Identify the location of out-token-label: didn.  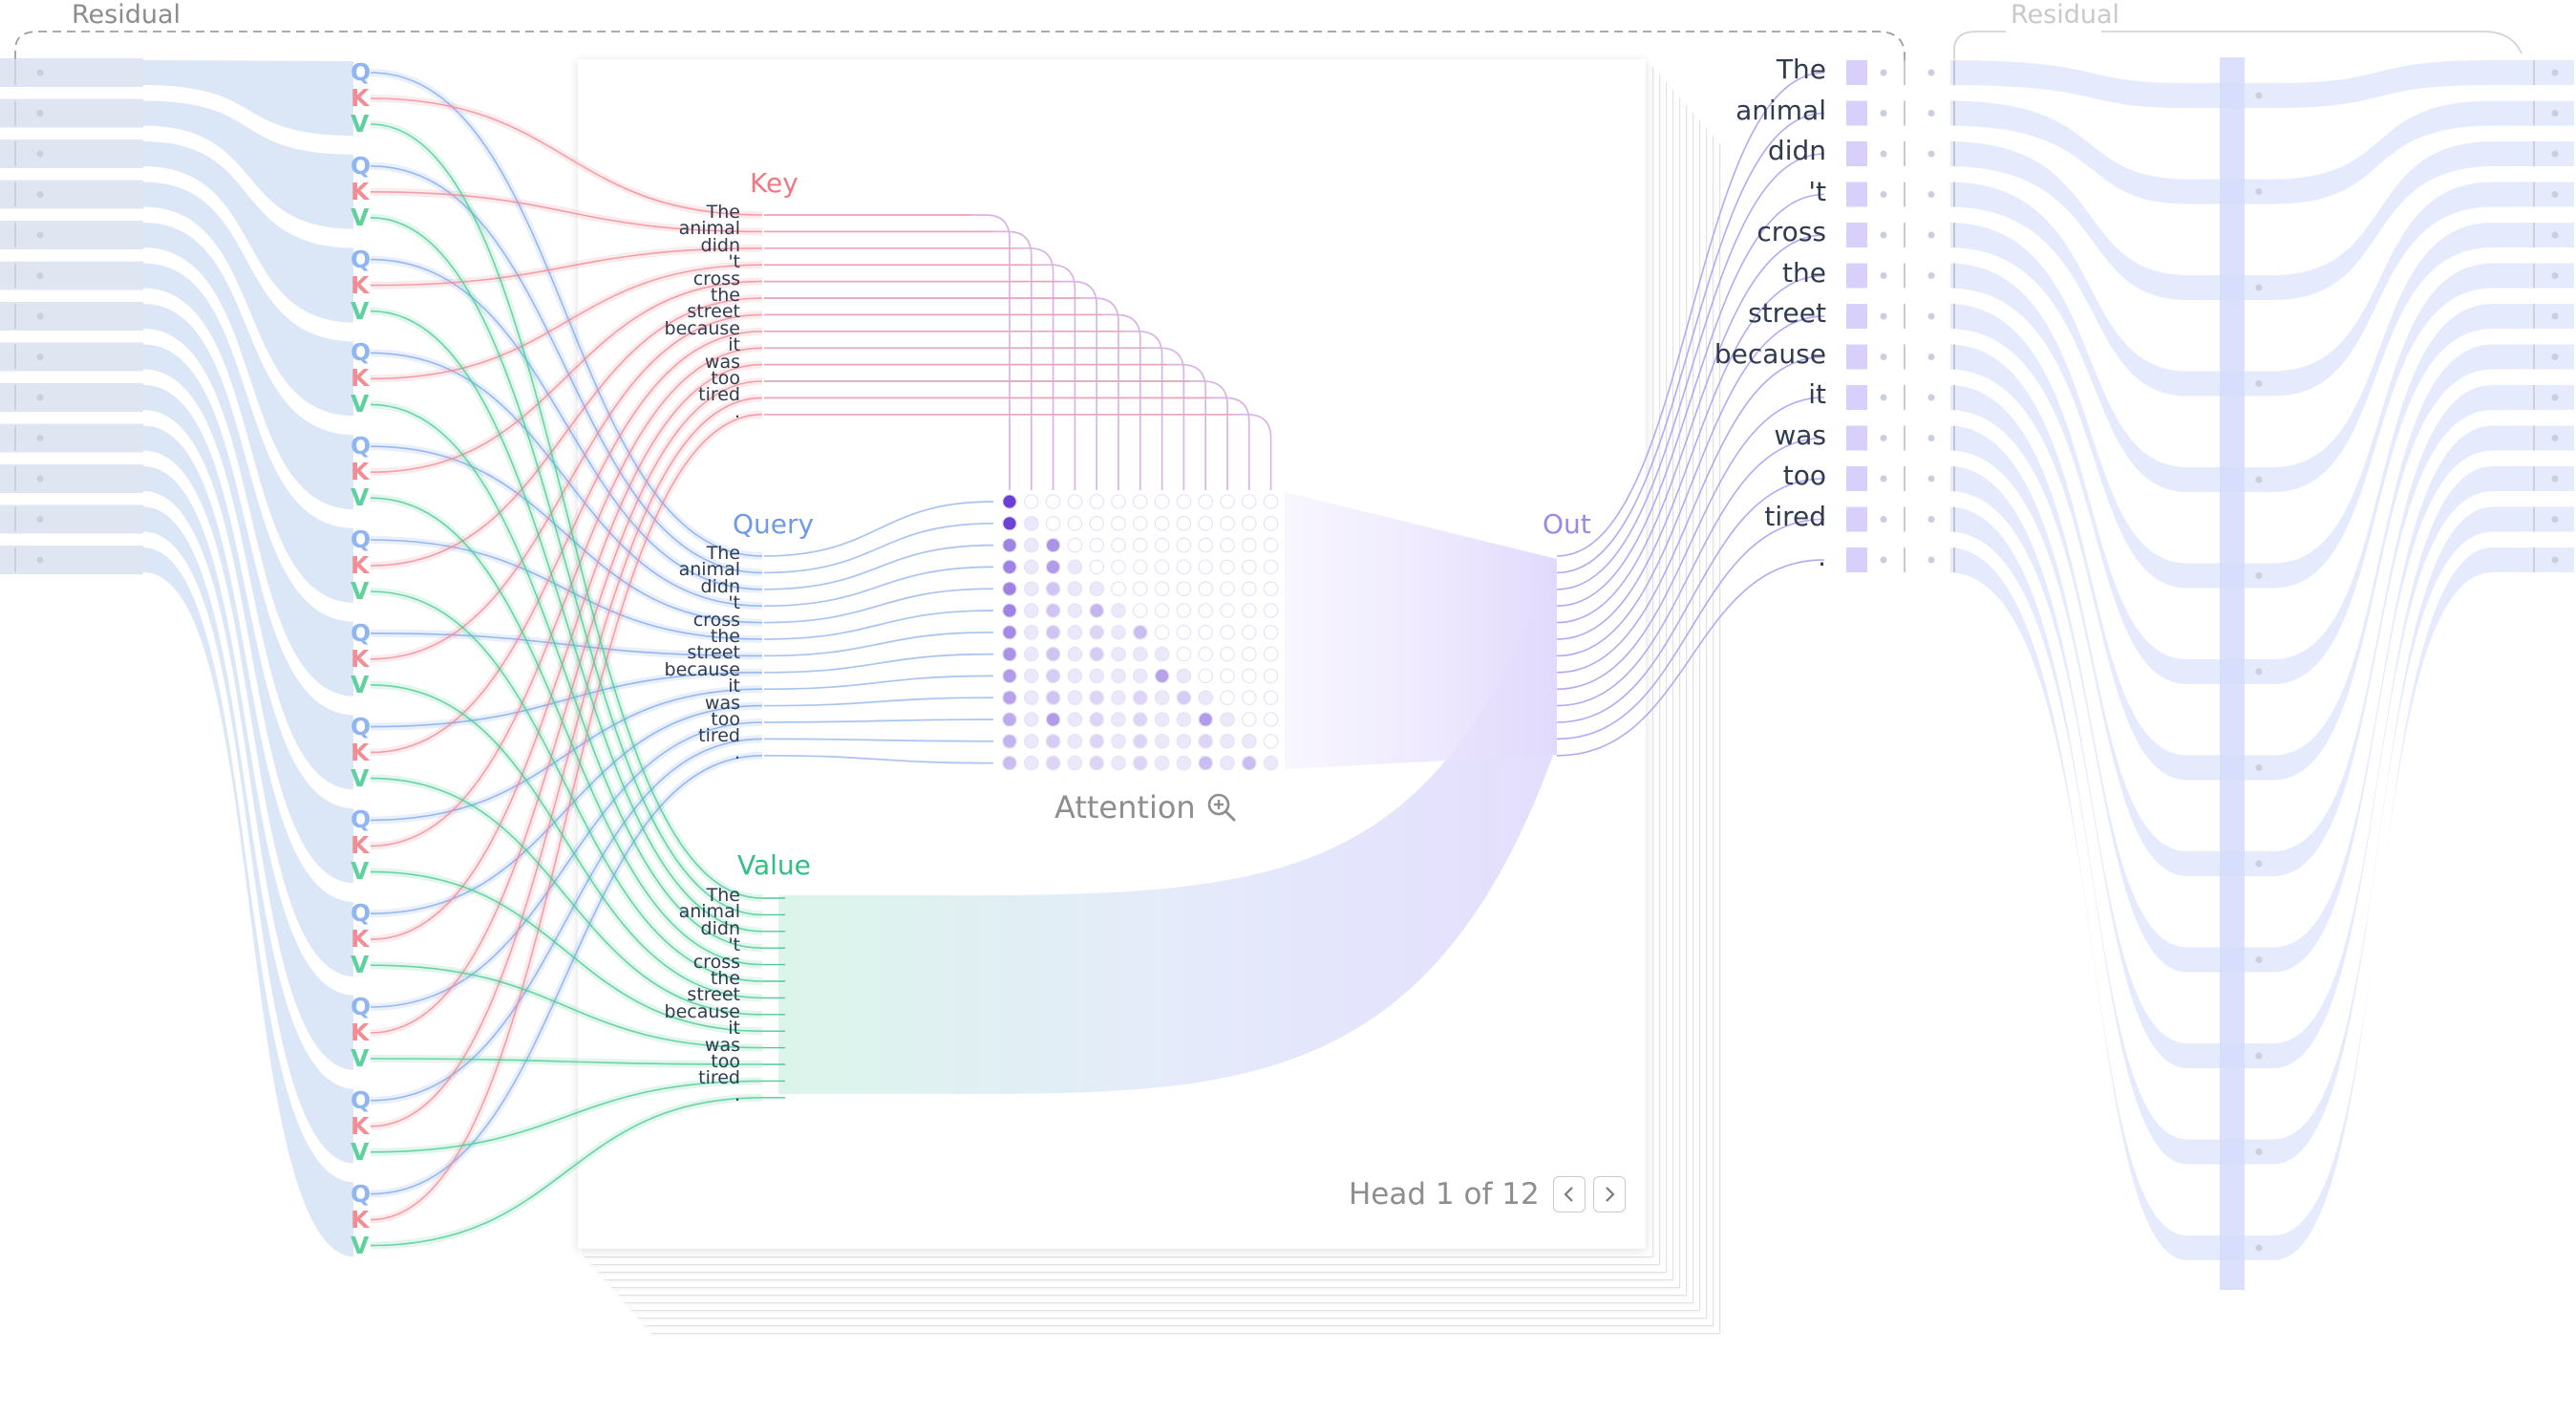
(1796, 151).